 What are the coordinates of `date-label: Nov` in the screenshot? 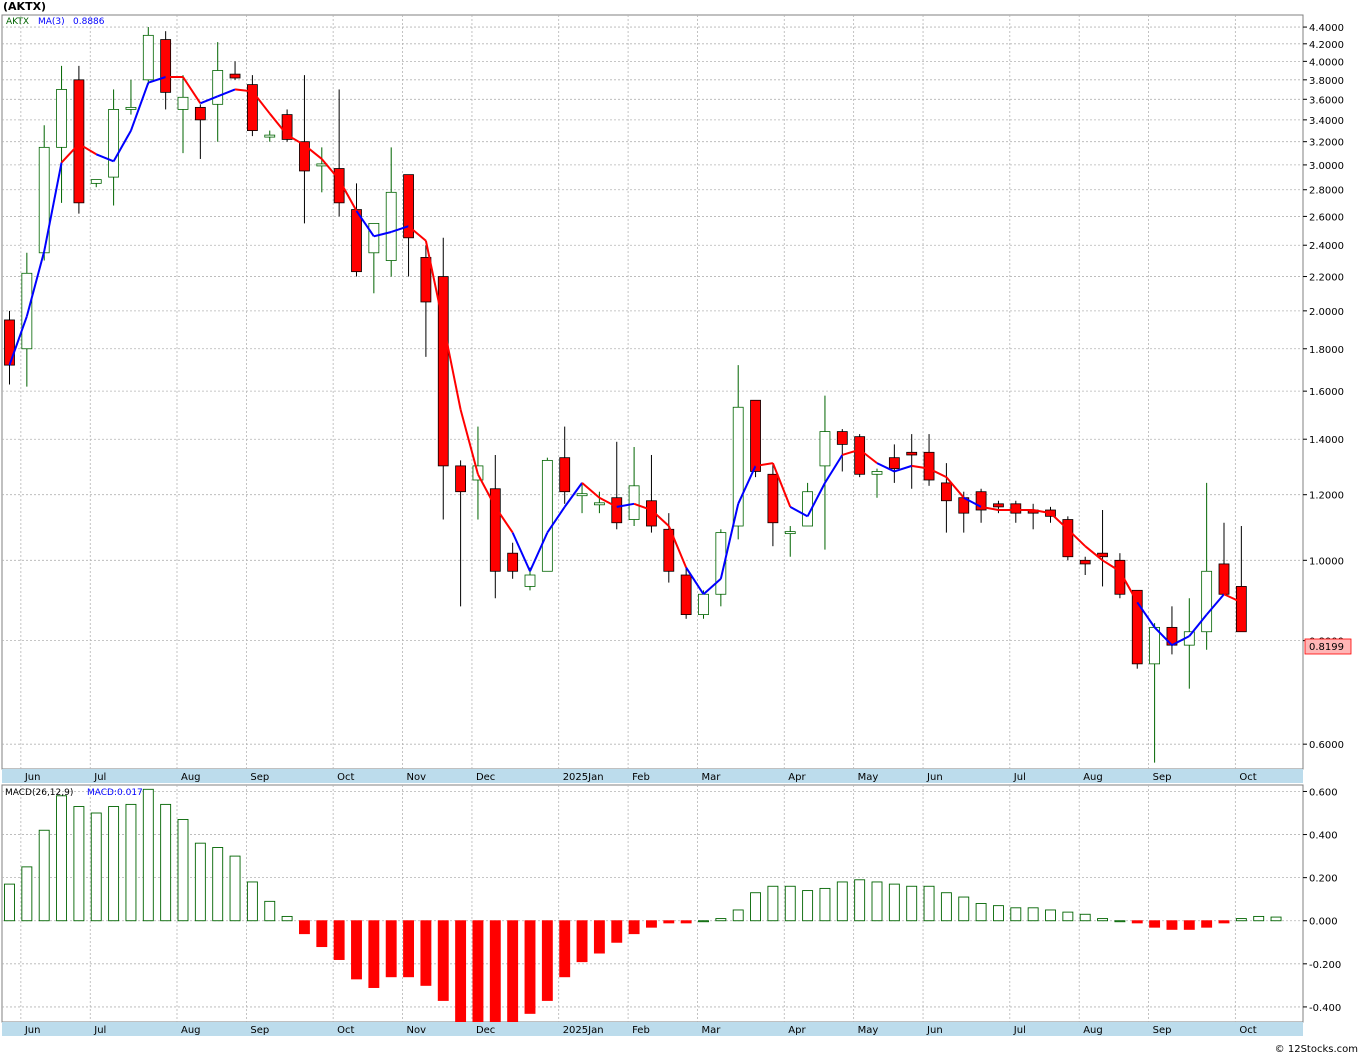 It's located at (417, 1030).